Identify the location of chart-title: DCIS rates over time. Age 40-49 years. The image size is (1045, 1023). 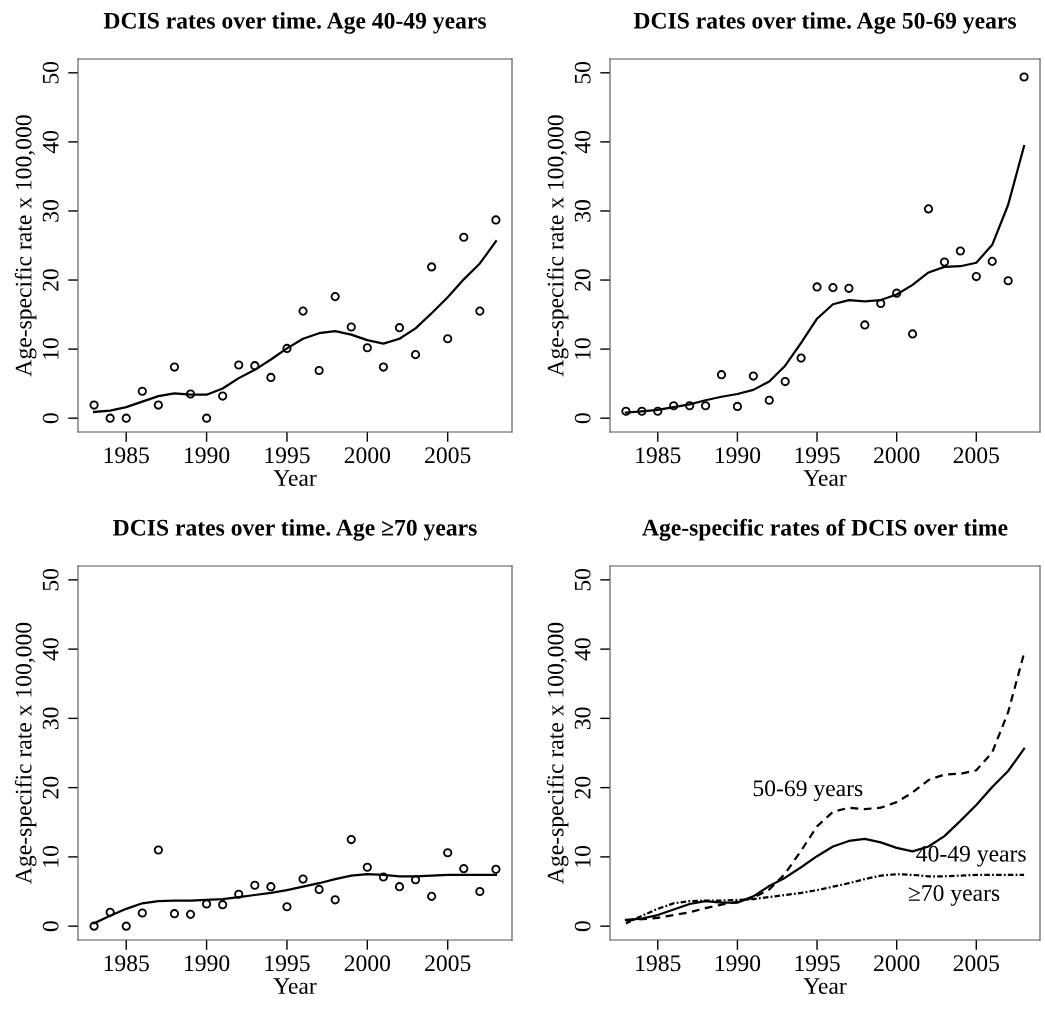
(294, 23).